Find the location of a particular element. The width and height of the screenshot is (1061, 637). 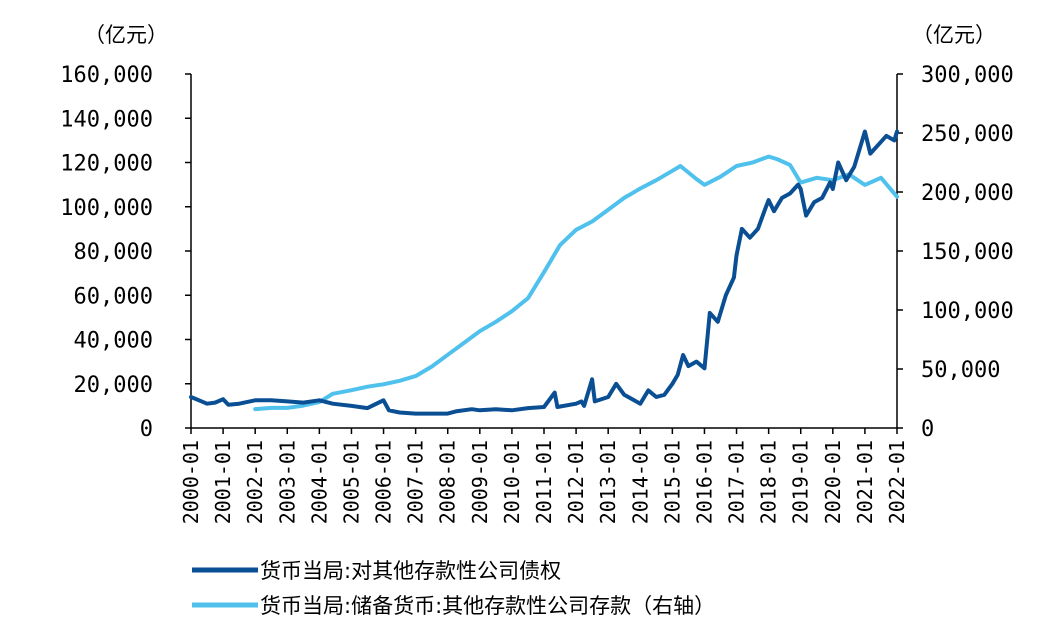

right-tick-label: 150,000 is located at coordinates (967, 252).